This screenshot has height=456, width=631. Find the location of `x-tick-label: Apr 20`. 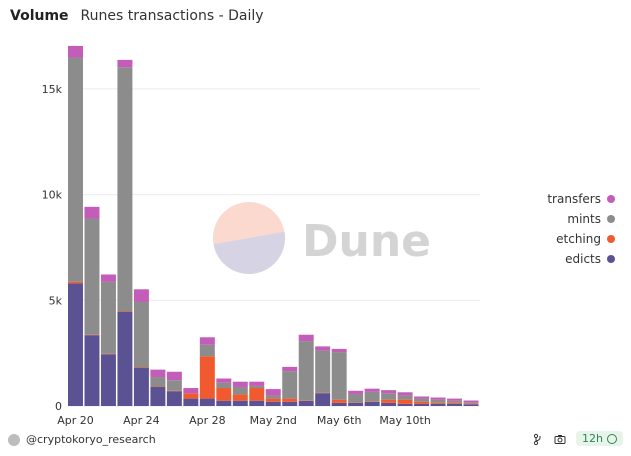

x-tick-label: Apr 20 is located at coordinates (75, 420).